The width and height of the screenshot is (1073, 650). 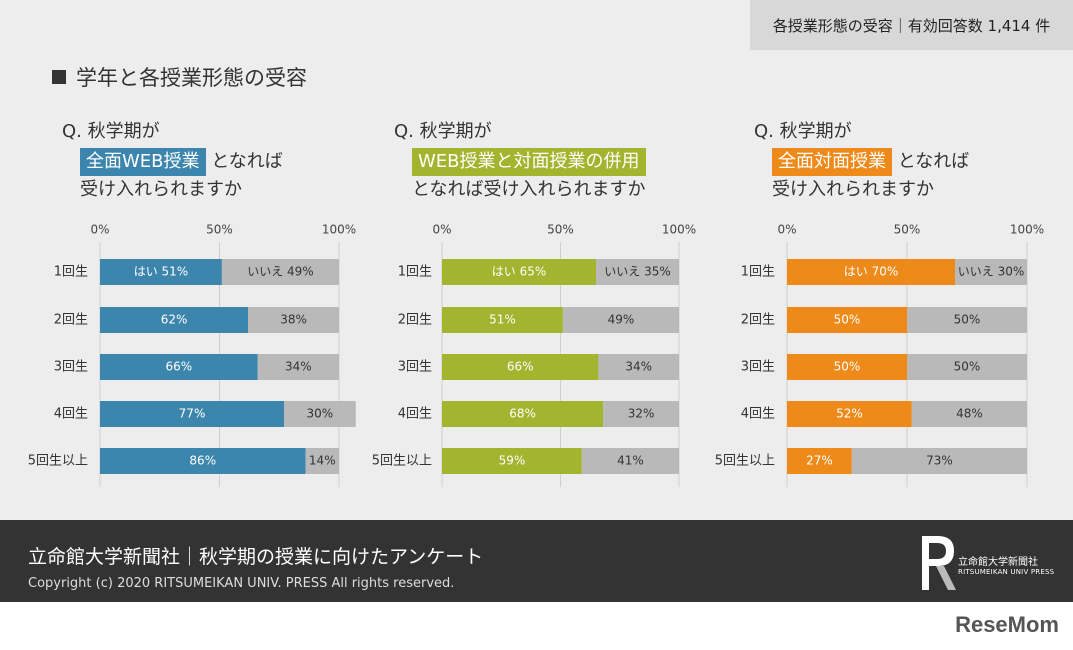 I want to click on data-label-no: いいえ 35%, so click(x=637, y=272).